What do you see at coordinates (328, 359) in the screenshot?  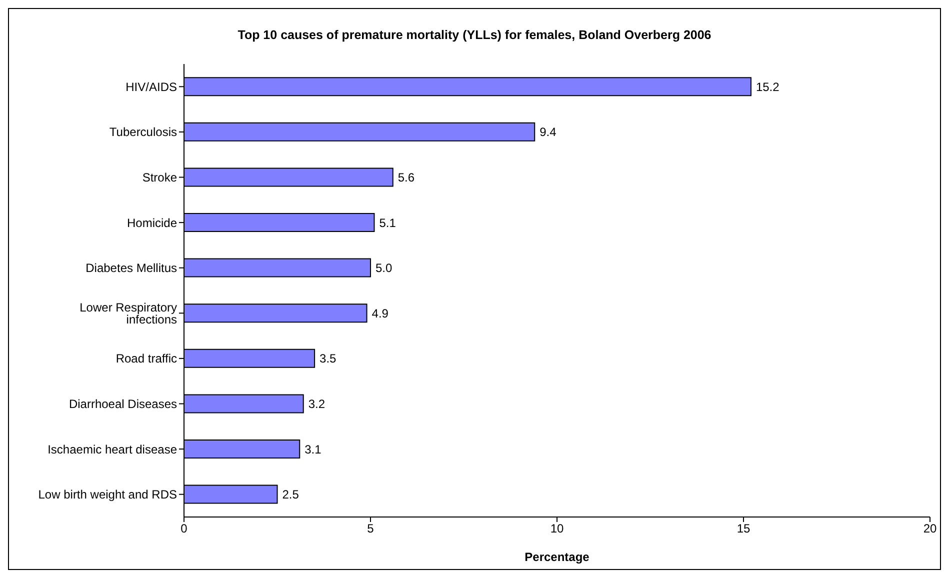 I see `data-label: 3.5` at bounding box center [328, 359].